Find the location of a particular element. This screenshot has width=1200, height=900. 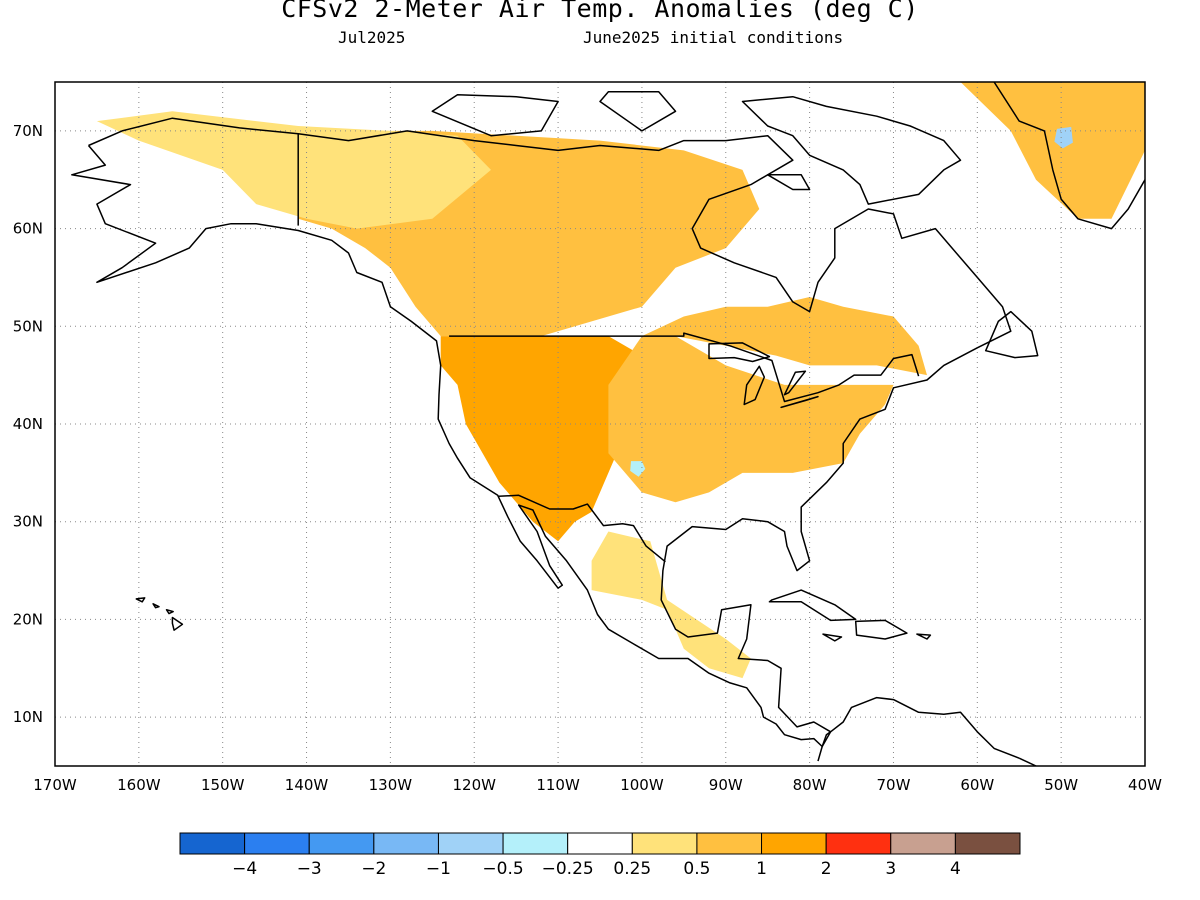

colorbar-labels: −4 −3 −2 −1 −0.5 −0.25 0.25 0.5 1 2 3 4 is located at coordinates (596, 869).